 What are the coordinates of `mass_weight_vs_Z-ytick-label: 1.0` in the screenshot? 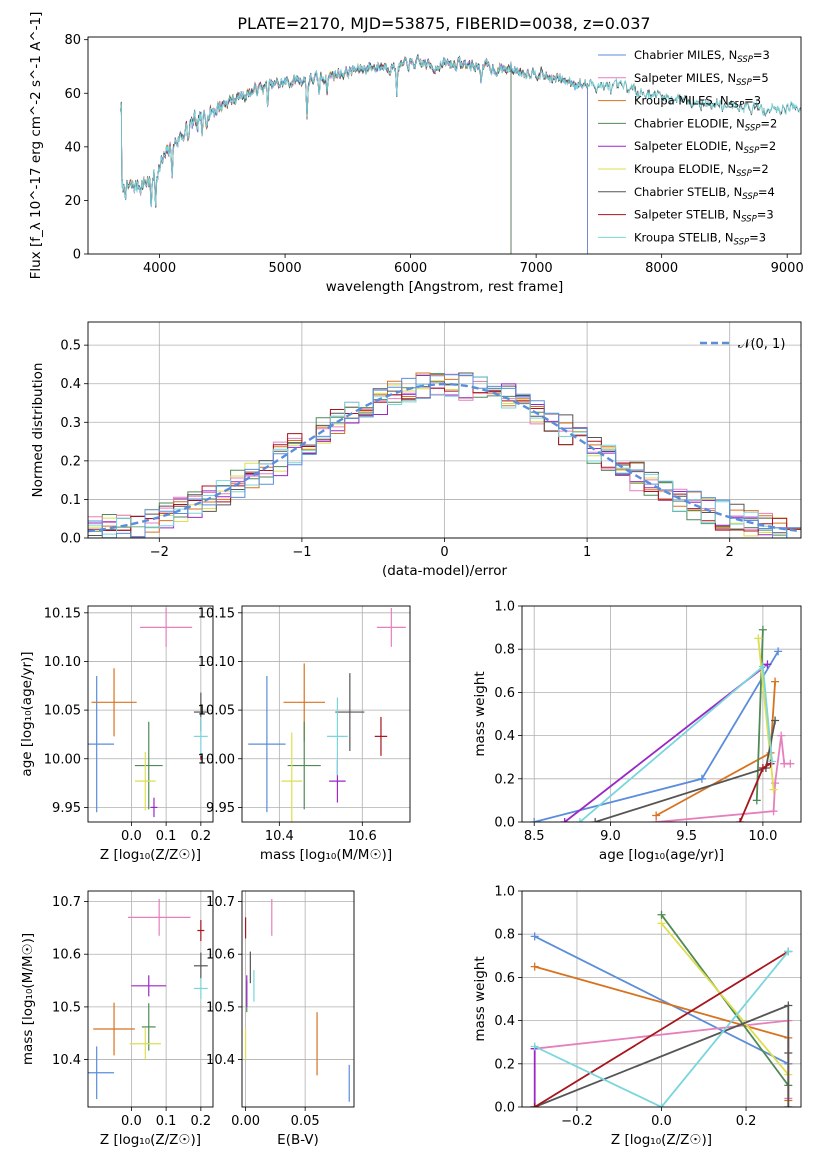 It's located at (504, 892).